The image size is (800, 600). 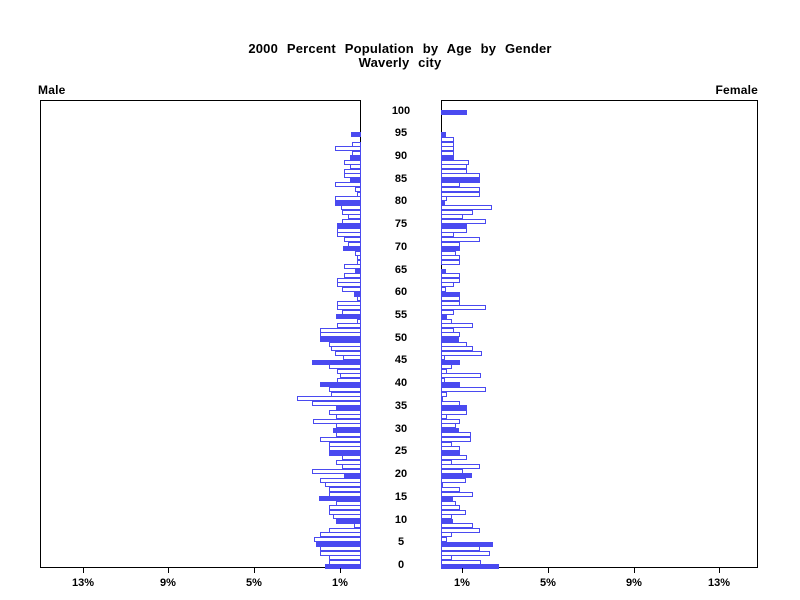 What do you see at coordinates (400, 48) in the screenshot?
I see `chart-title: 2000 Percent Population by Age by Gender` at bounding box center [400, 48].